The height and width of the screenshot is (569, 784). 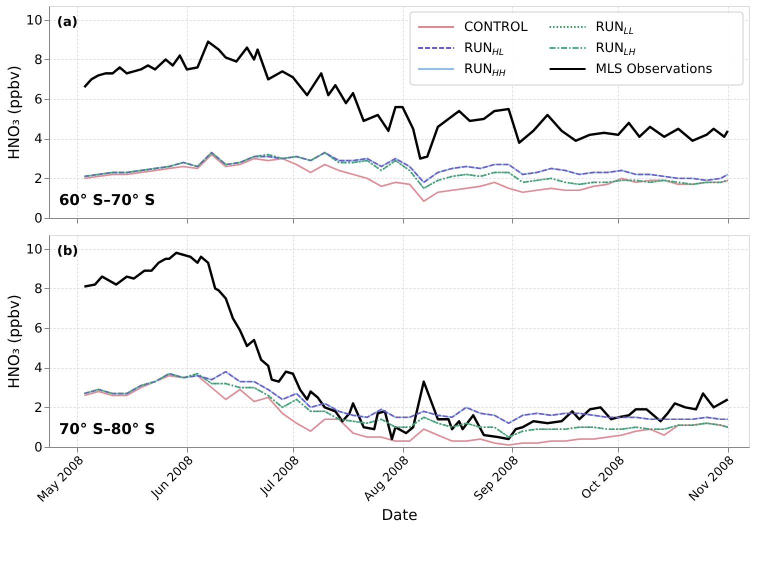 What do you see at coordinates (107, 429) in the screenshot?
I see `annotation: 70° S–80° S` at bounding box center [107, 429].